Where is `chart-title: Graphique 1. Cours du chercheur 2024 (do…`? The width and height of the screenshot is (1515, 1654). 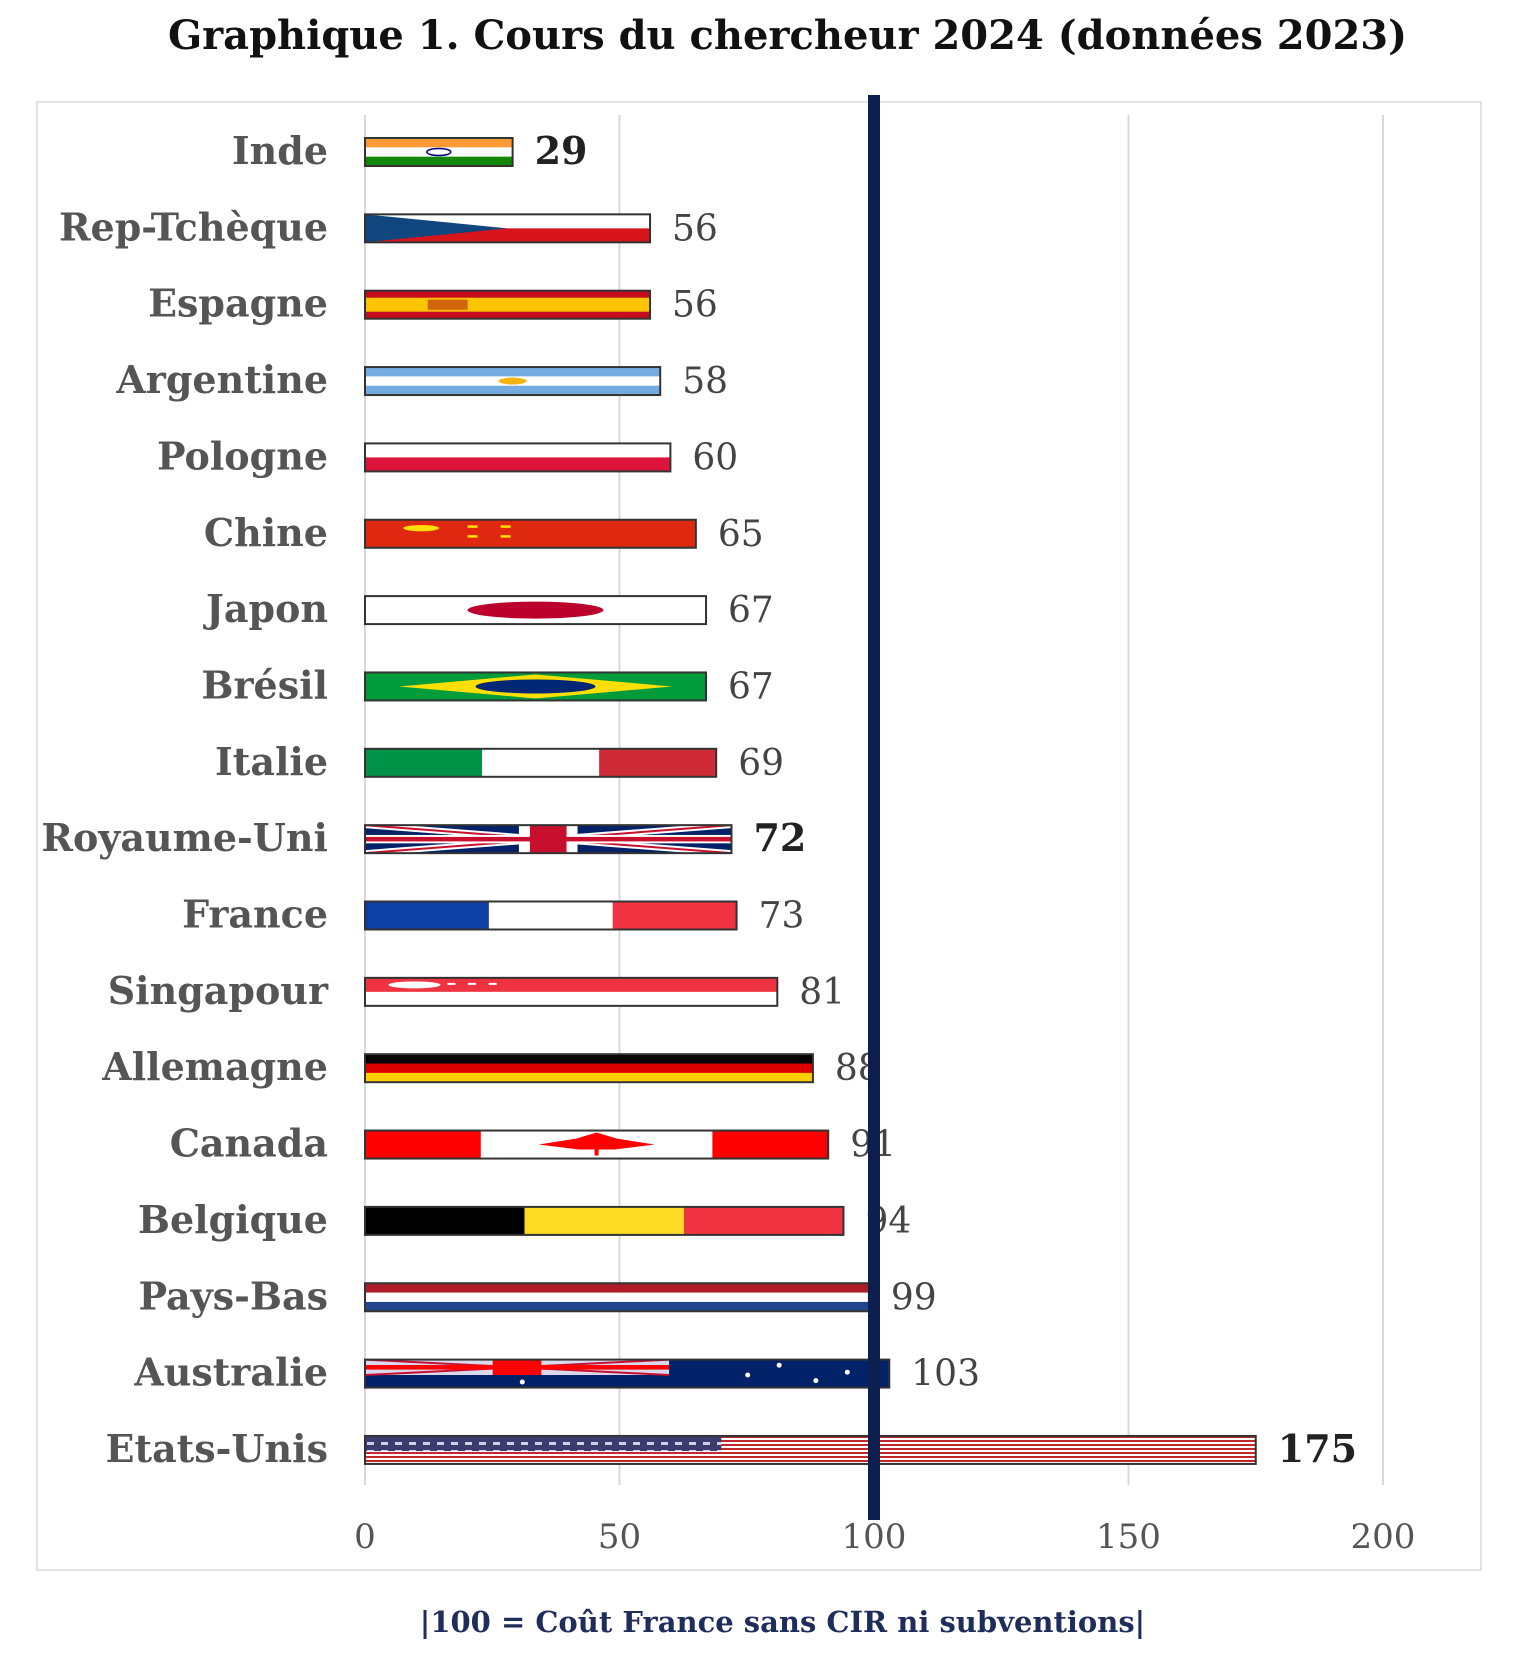 chart-title: Graphique 1. Cours du chercheur 2024 (do… is located at coordinates (787, 35).